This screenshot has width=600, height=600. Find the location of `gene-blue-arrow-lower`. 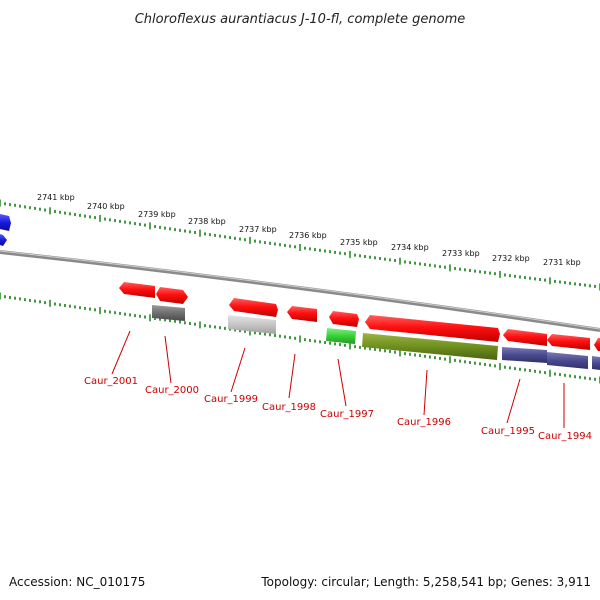

gene-blue-arrow-lower is located at coordinates (3, 240).